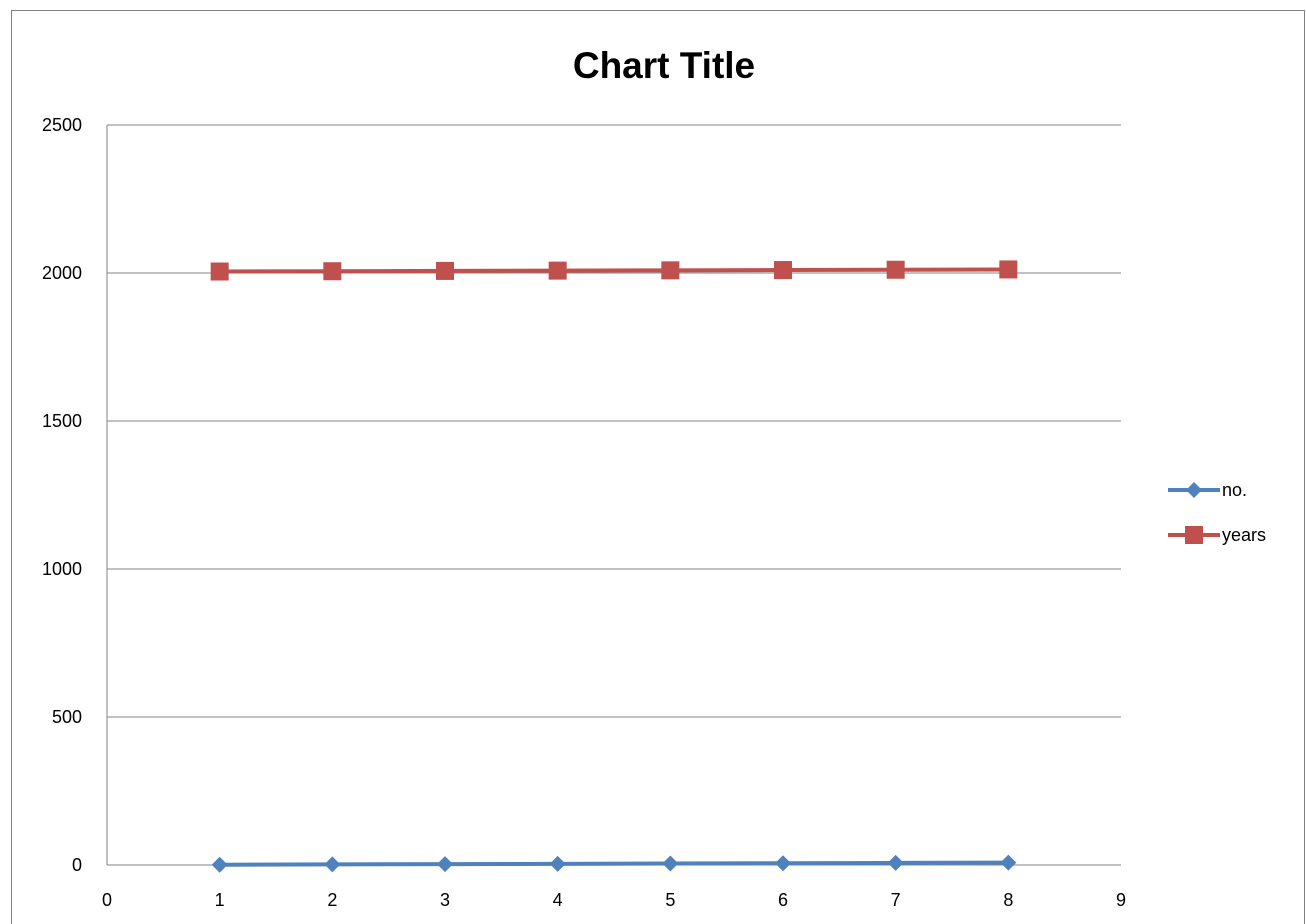  Describe the element at coordinates (67, 717) in the screenshot. I see `y-tick-label-1: 500` at that location.